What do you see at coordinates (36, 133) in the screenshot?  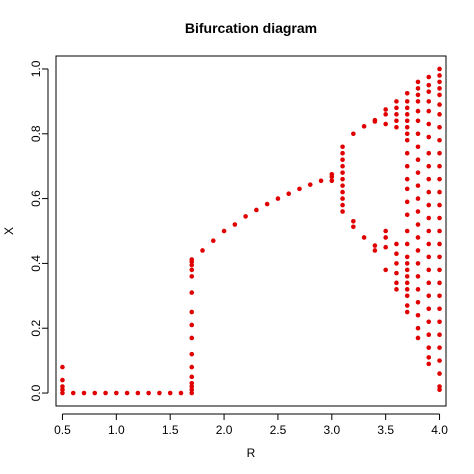 I see `y-tick-label: 0.8` at bounding box center [36, 133].